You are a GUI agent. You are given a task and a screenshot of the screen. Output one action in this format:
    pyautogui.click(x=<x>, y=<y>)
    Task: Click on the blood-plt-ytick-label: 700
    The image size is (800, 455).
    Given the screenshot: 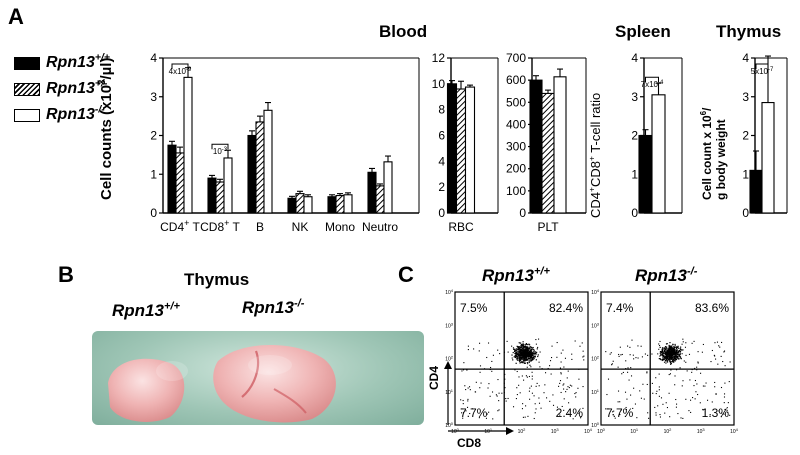 What is the action you would take?
    pyautogui.click(x=516, y=58)
    